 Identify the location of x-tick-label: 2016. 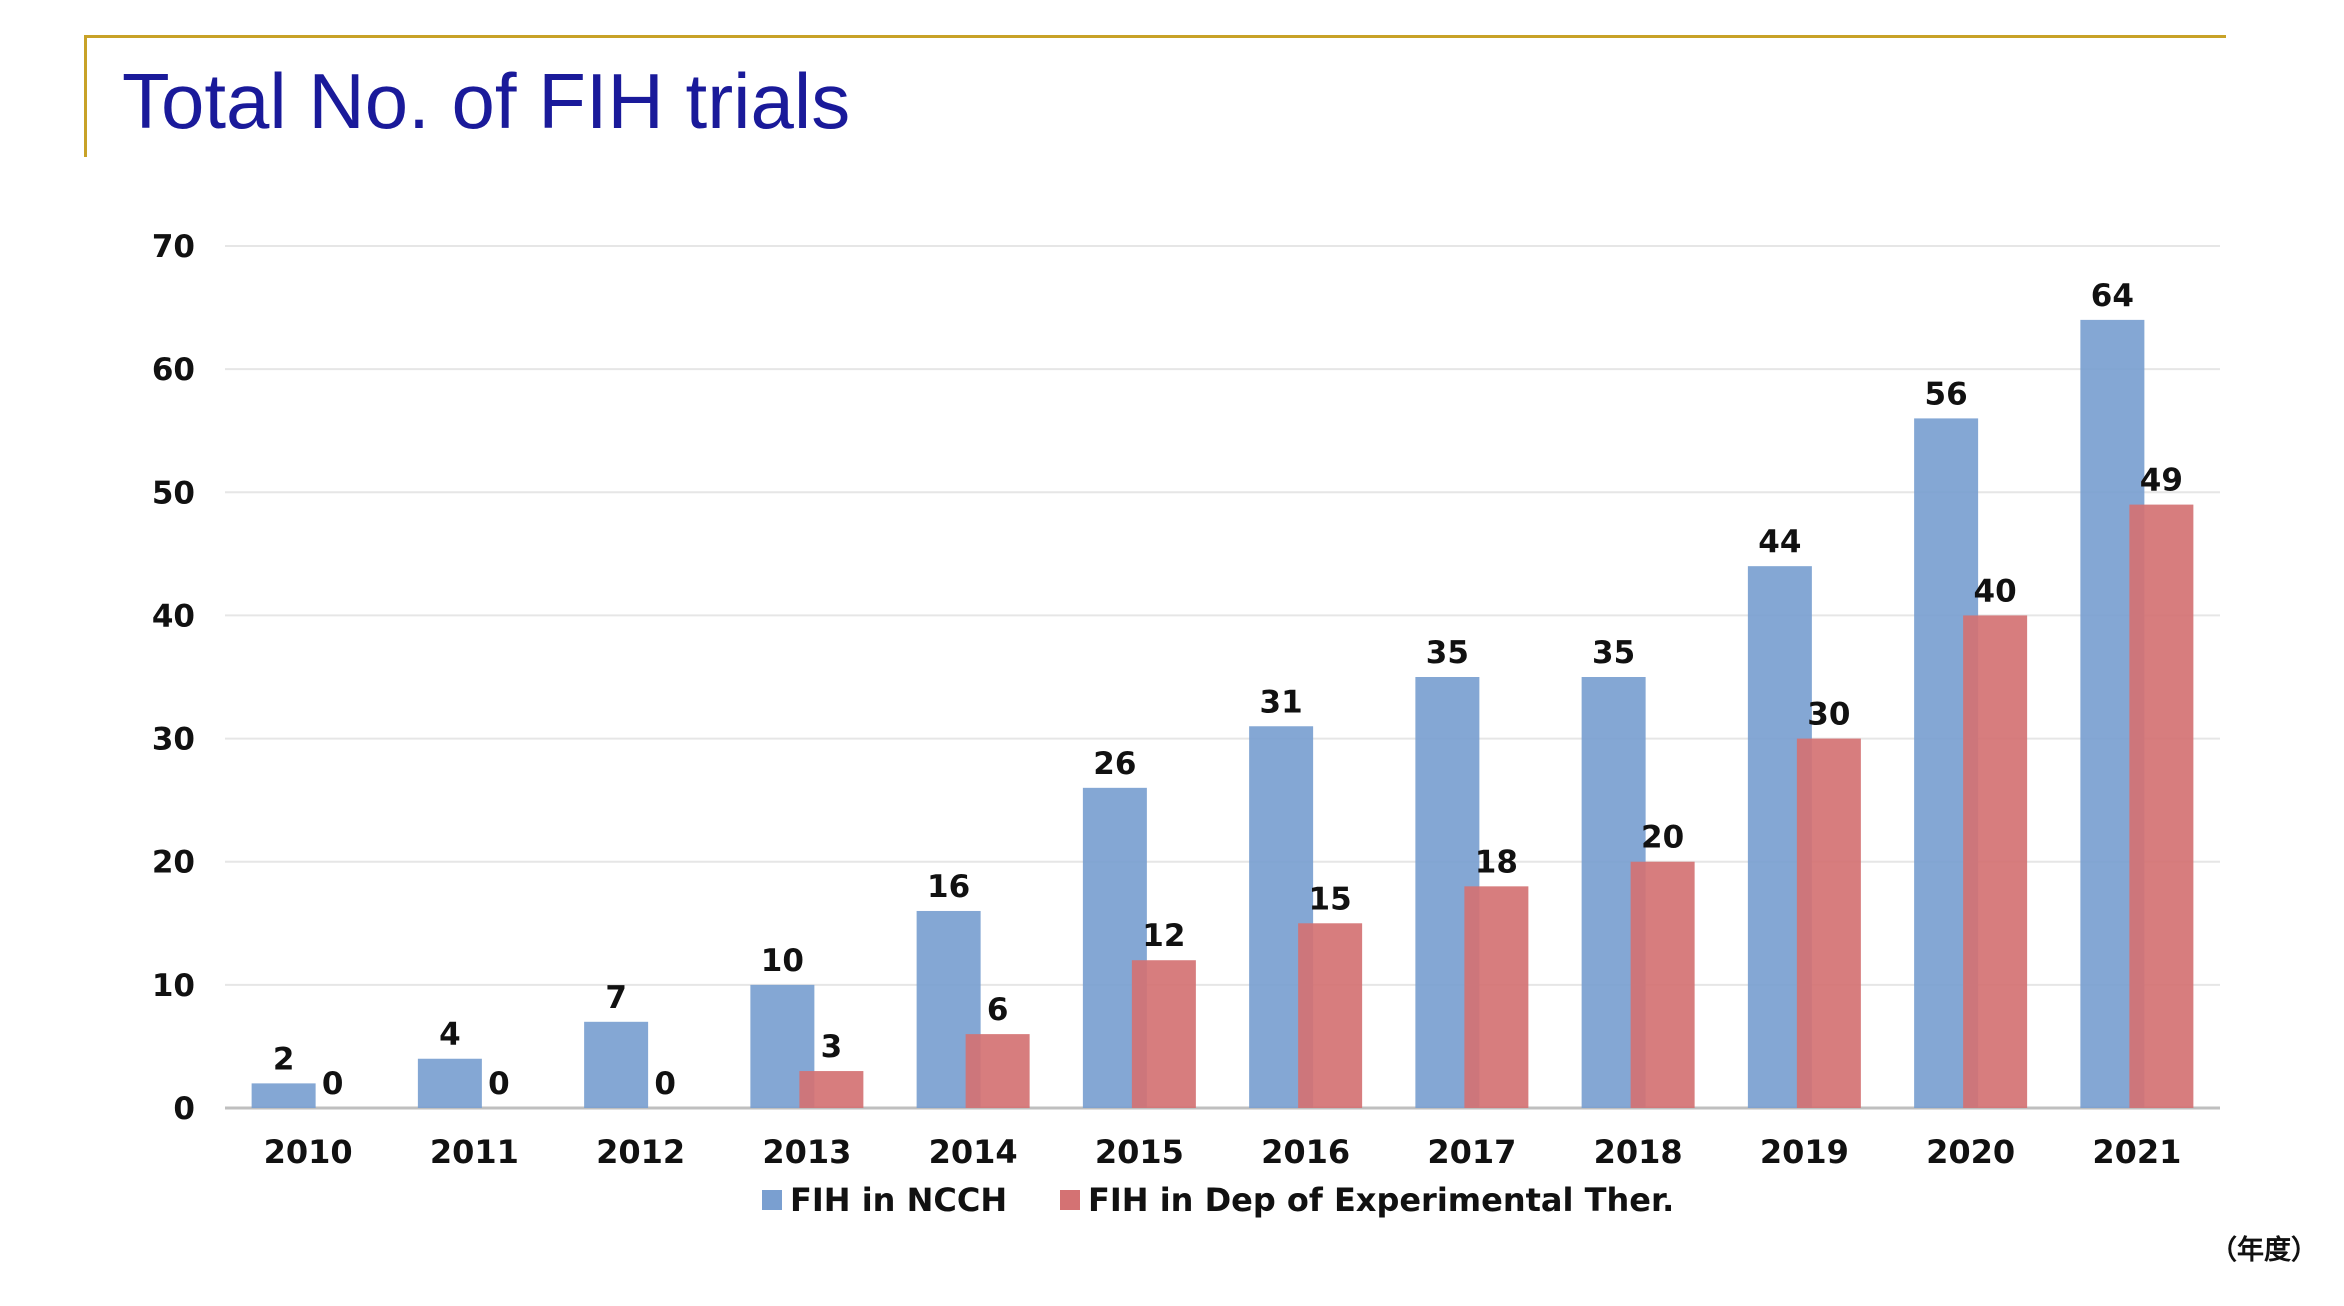
(1305, 1152).